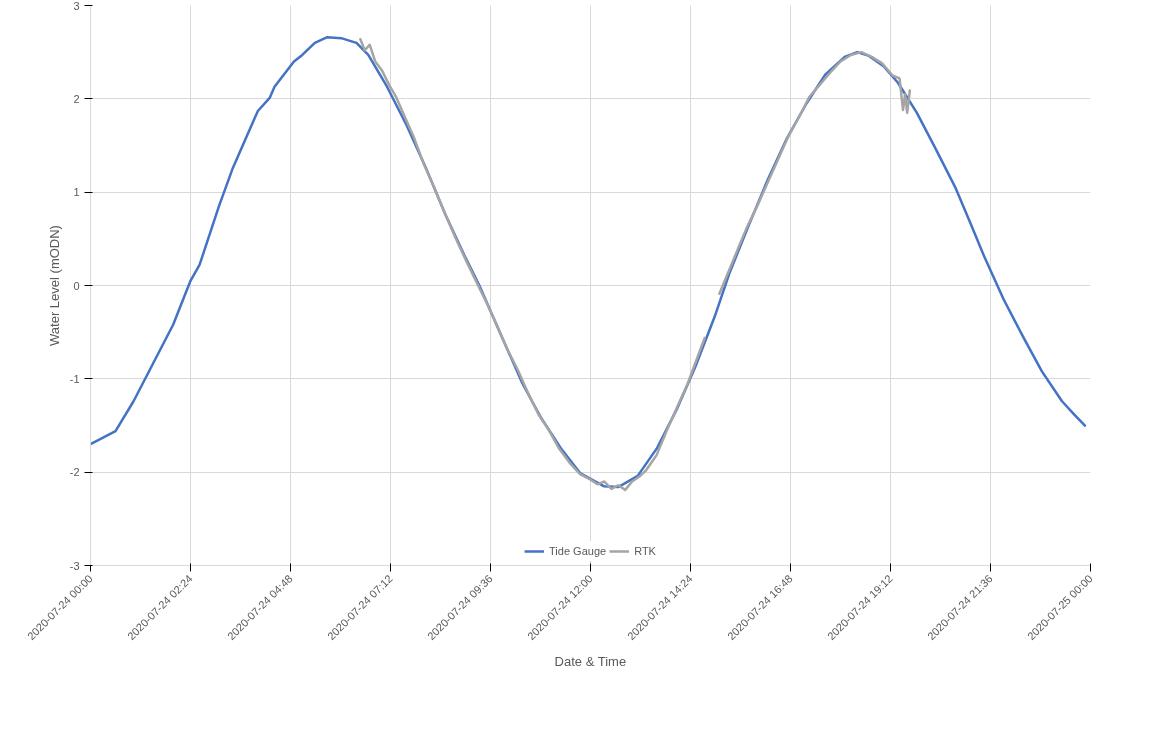  I want to click on y-axis-title: Water Level (mODN), so click(54, 285).